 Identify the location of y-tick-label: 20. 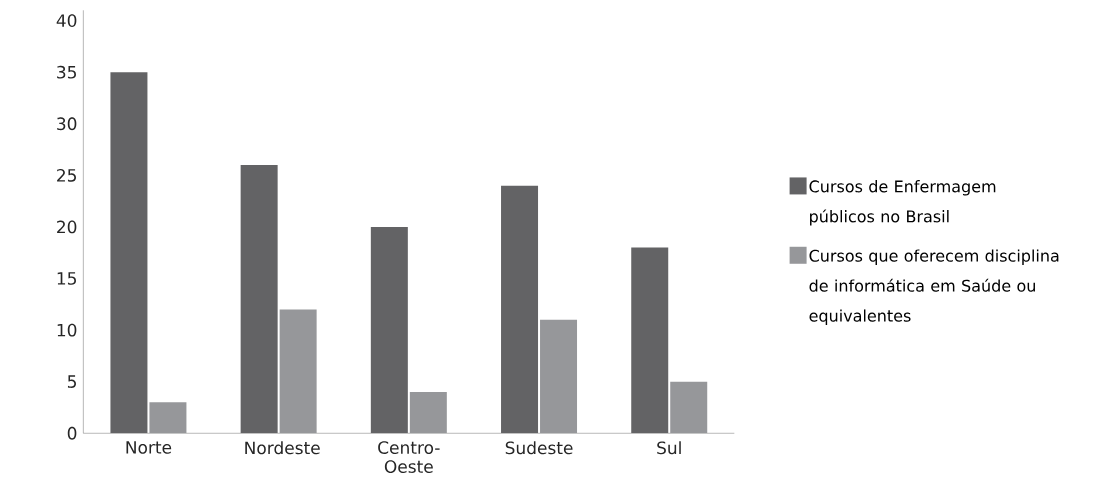
(67, 227).